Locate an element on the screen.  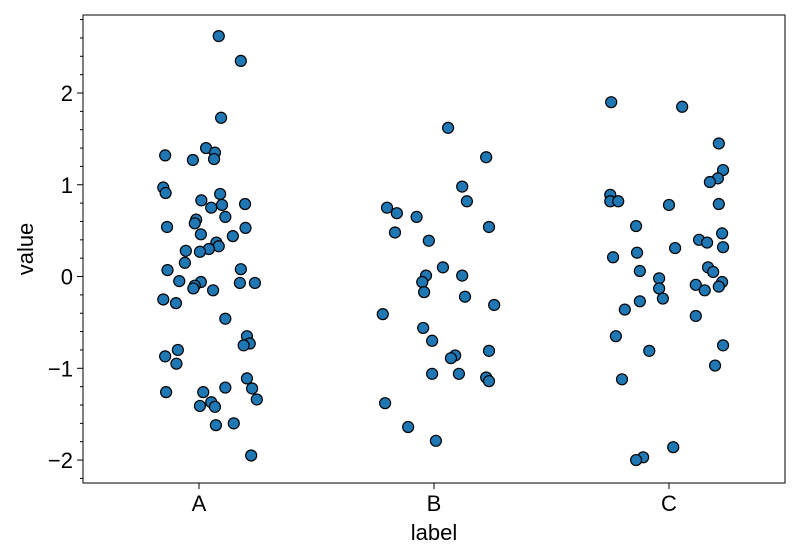
y-tick-label: 0 is located at coordinates (67, 277).